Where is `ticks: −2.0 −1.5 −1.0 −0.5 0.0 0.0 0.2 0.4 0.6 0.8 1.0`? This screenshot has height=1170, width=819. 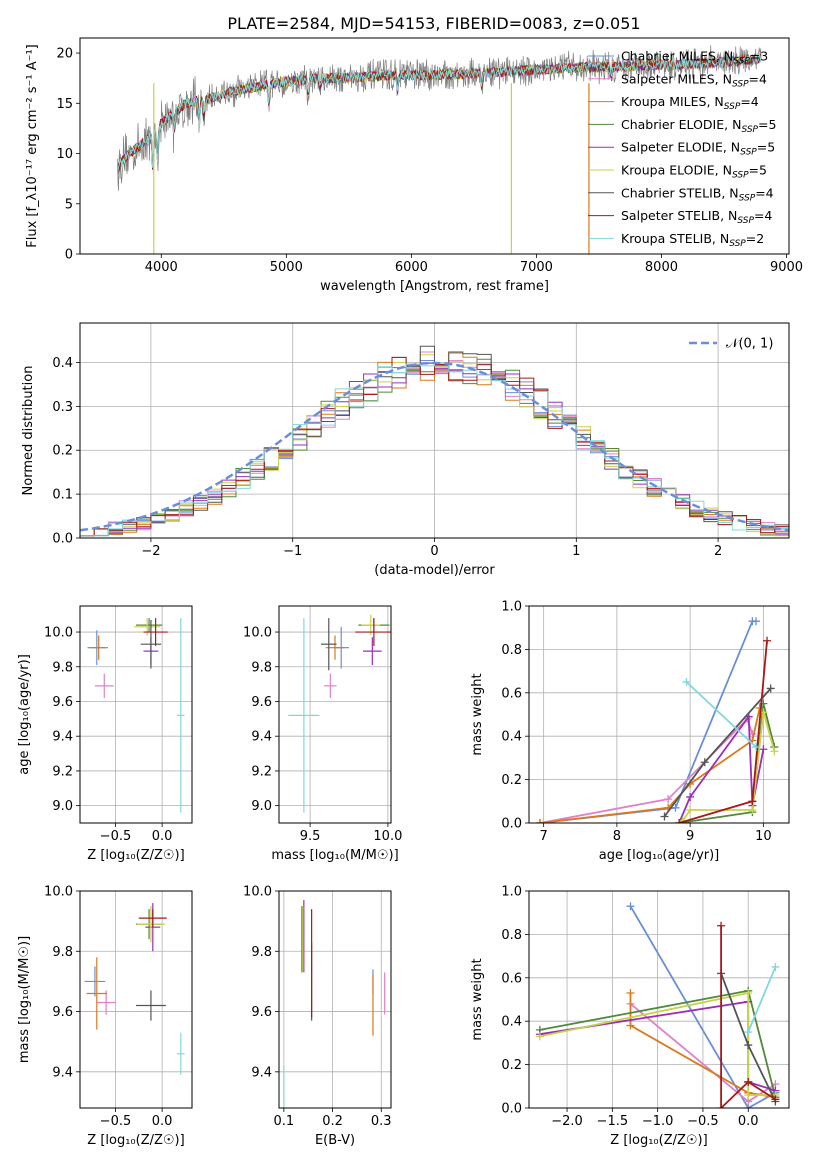
ticks: −2.0 −1.5 −1.0 −0.5 0.0 0.0 0.2 0.4 0.6 0.8 1.0 is located at coordinates (629, 1007).